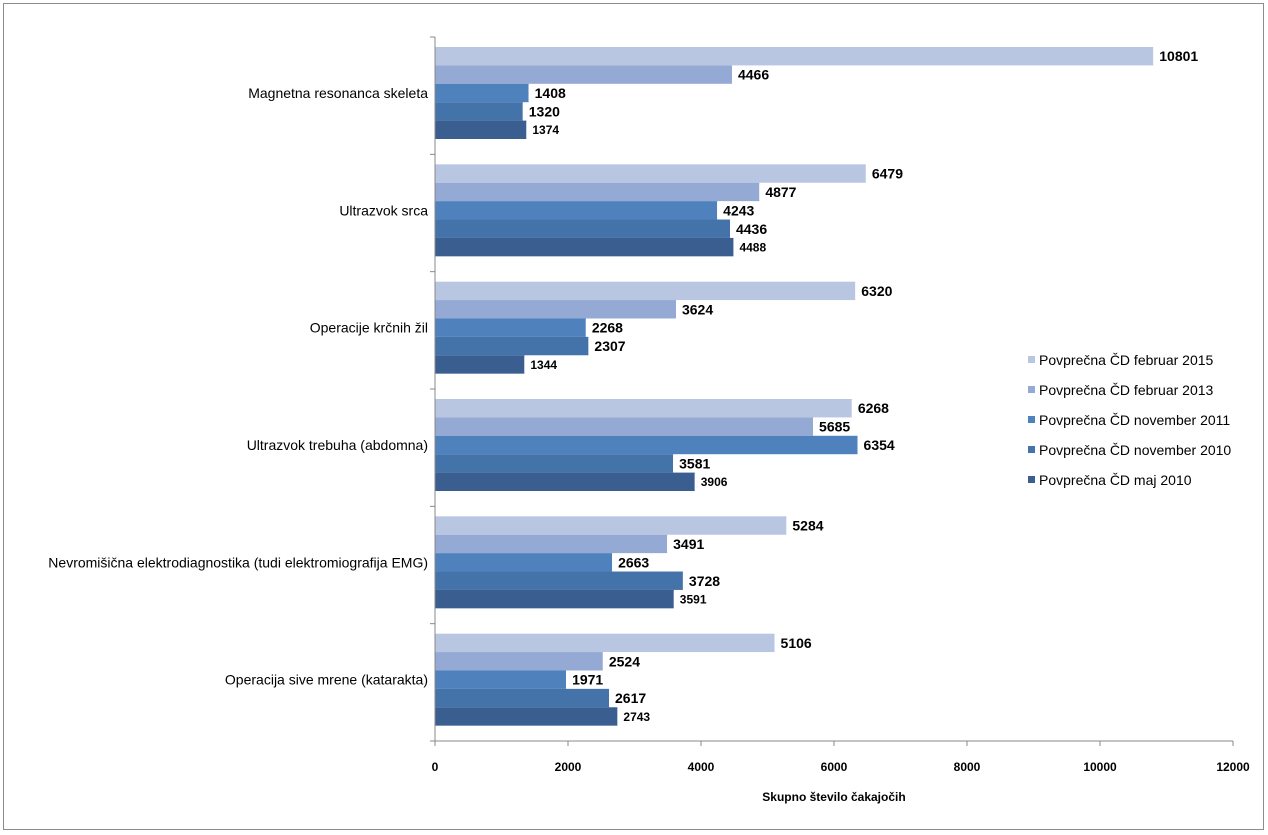 The image size is (1268, 835). What do you see at coordinates (1115, 480) in the screenshot?
I see `legend-label: Povprečna ČD maj 2010` at bounding box center [1115, 480].